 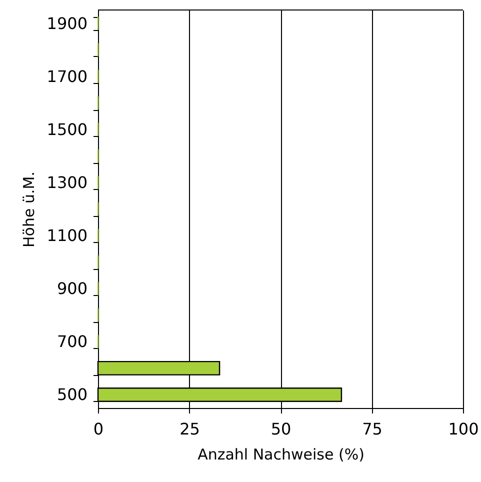 I want to click on y-tick-label: 1300, so click(x=67, y=182).